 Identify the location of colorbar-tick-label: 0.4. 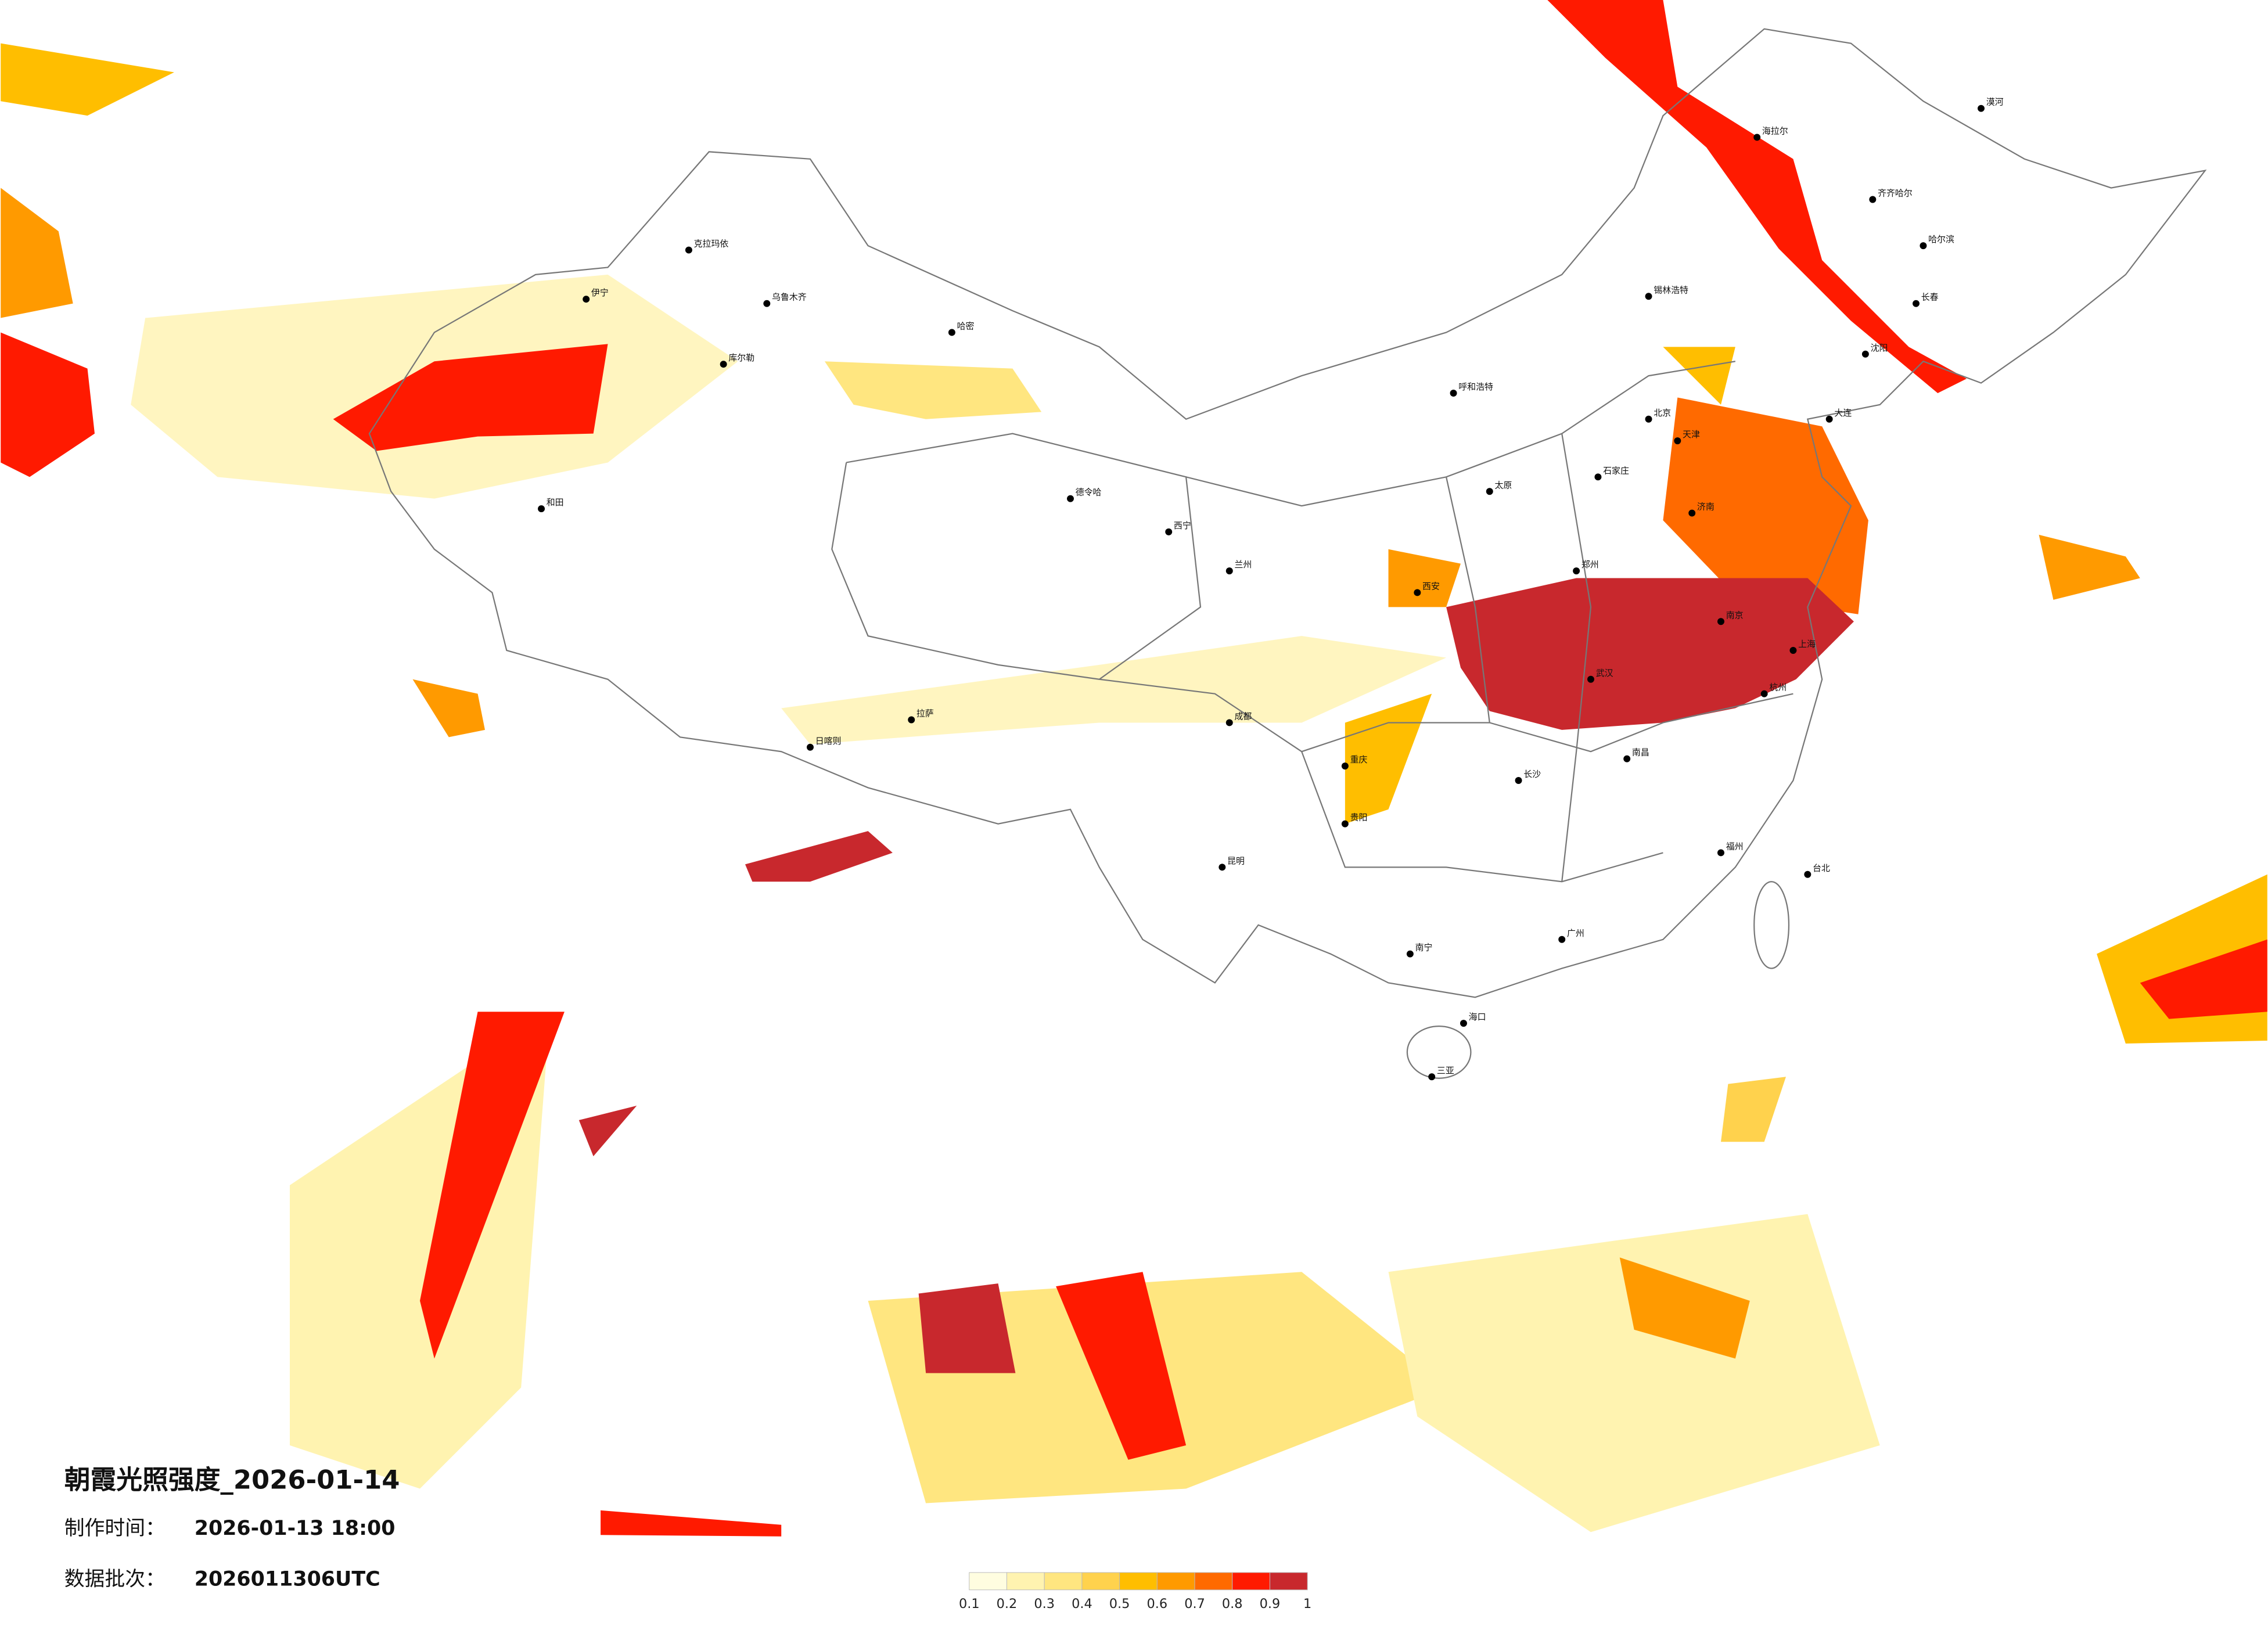
(1082, 1603).